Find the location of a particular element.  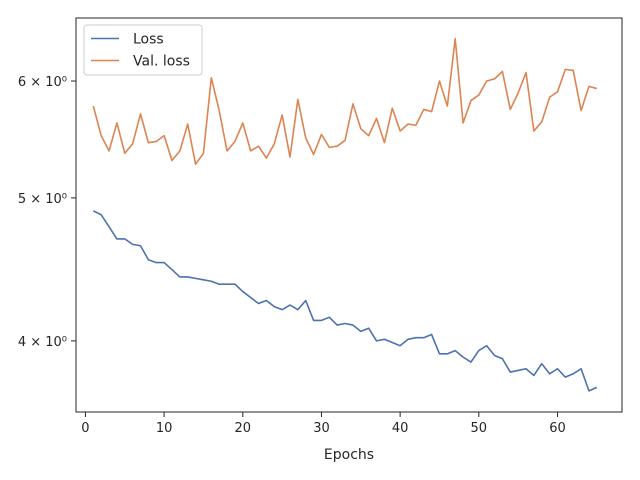

legend-label-loss: Loss is located at coordinates (148, 40).